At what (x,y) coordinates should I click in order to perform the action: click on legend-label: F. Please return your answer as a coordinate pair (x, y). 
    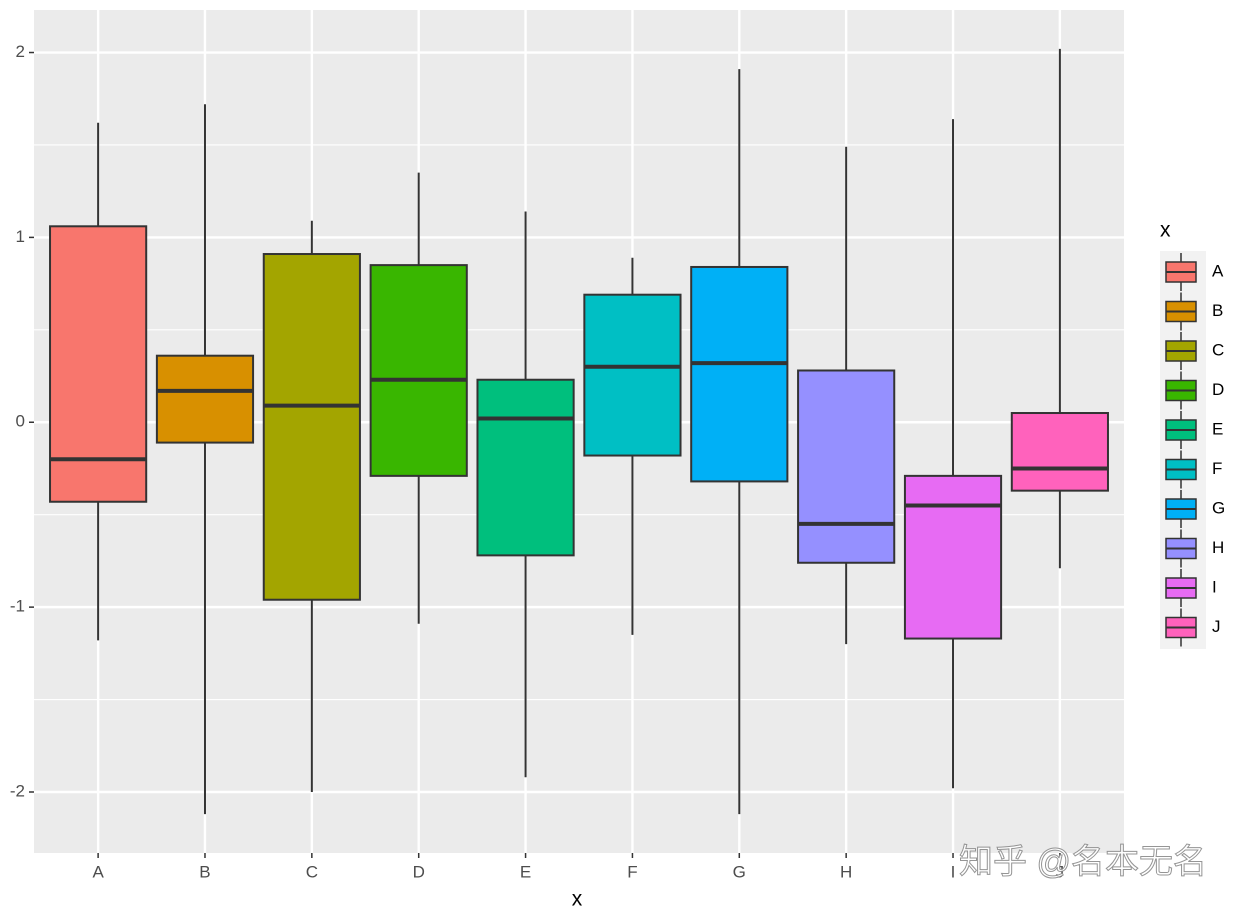
    Looking at the image, I should click on (1217, 468).